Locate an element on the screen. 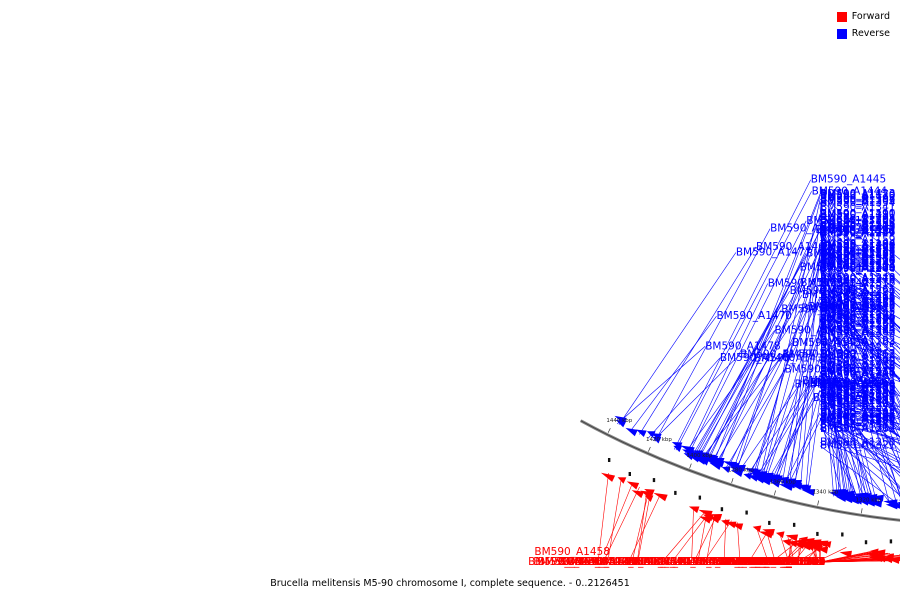  gene-label: BM590_A1379 is located at coordinates (857, 390).